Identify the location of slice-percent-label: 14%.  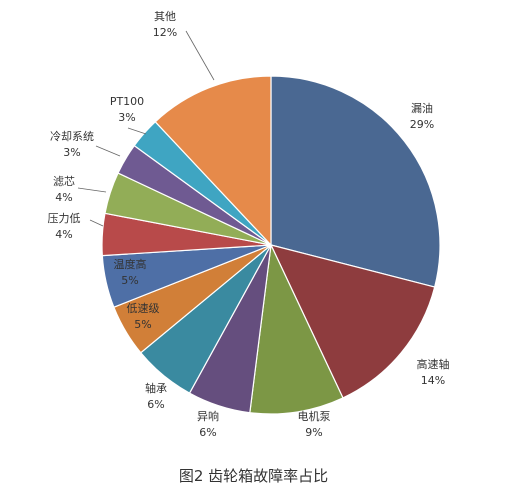
(433, 380).